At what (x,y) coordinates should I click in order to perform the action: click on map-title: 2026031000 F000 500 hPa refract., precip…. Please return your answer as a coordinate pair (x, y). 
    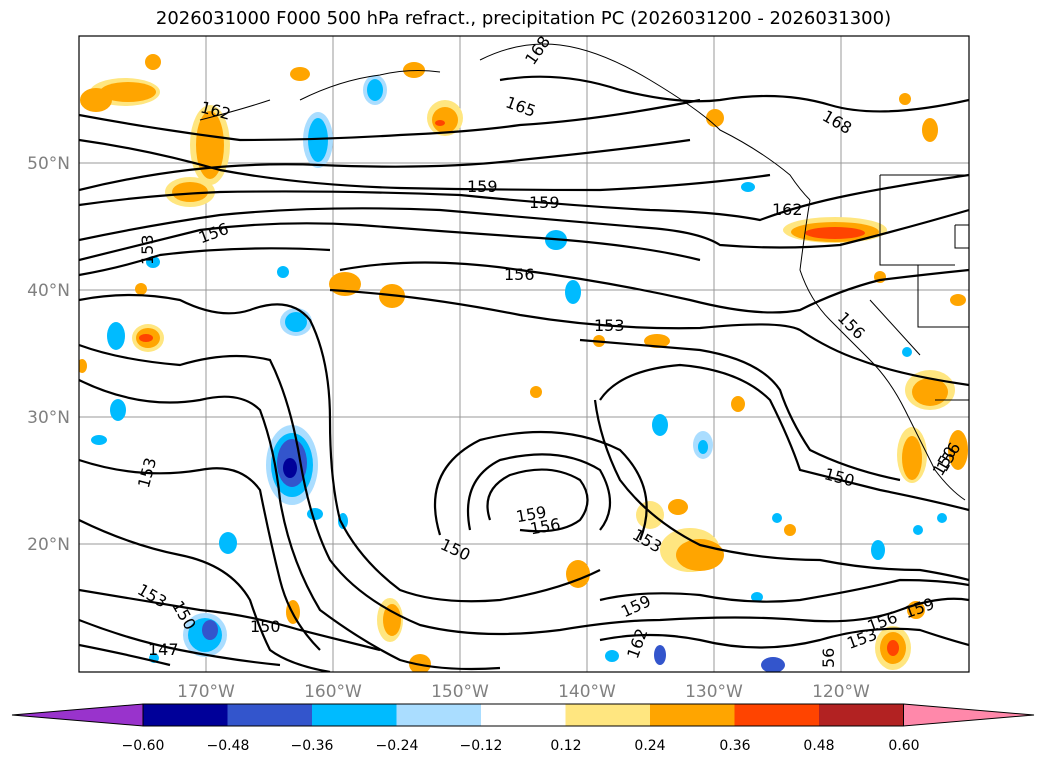
    Looking at the image, I should click on (523, 18).